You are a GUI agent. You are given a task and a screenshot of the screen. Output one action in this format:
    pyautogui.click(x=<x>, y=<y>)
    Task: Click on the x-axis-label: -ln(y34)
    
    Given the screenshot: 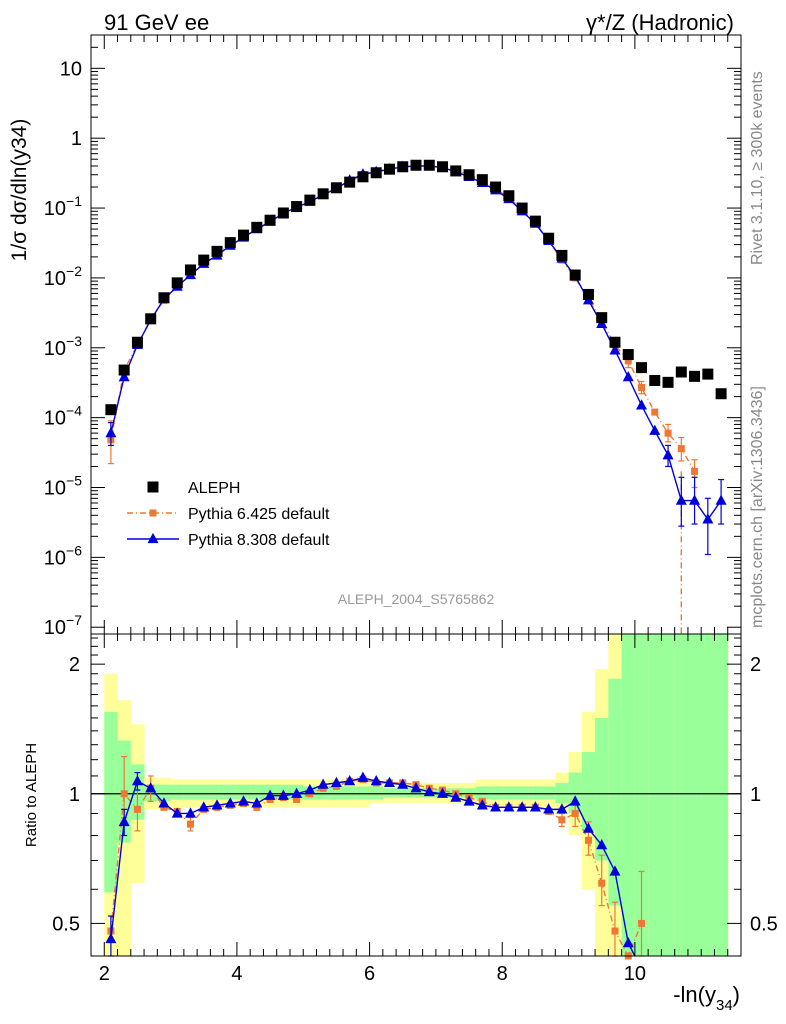 What is the action you would take?
    pyautogui.click(x=706, y=998)
    